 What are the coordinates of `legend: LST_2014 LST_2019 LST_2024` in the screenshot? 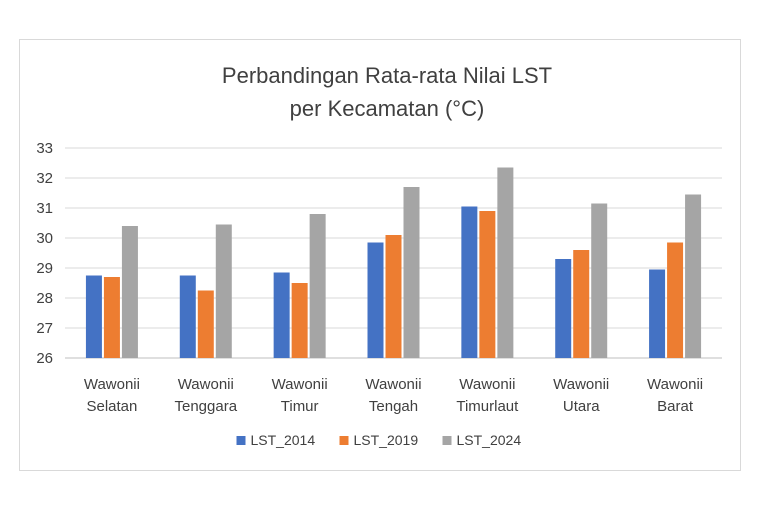 It's located at (379, 440).